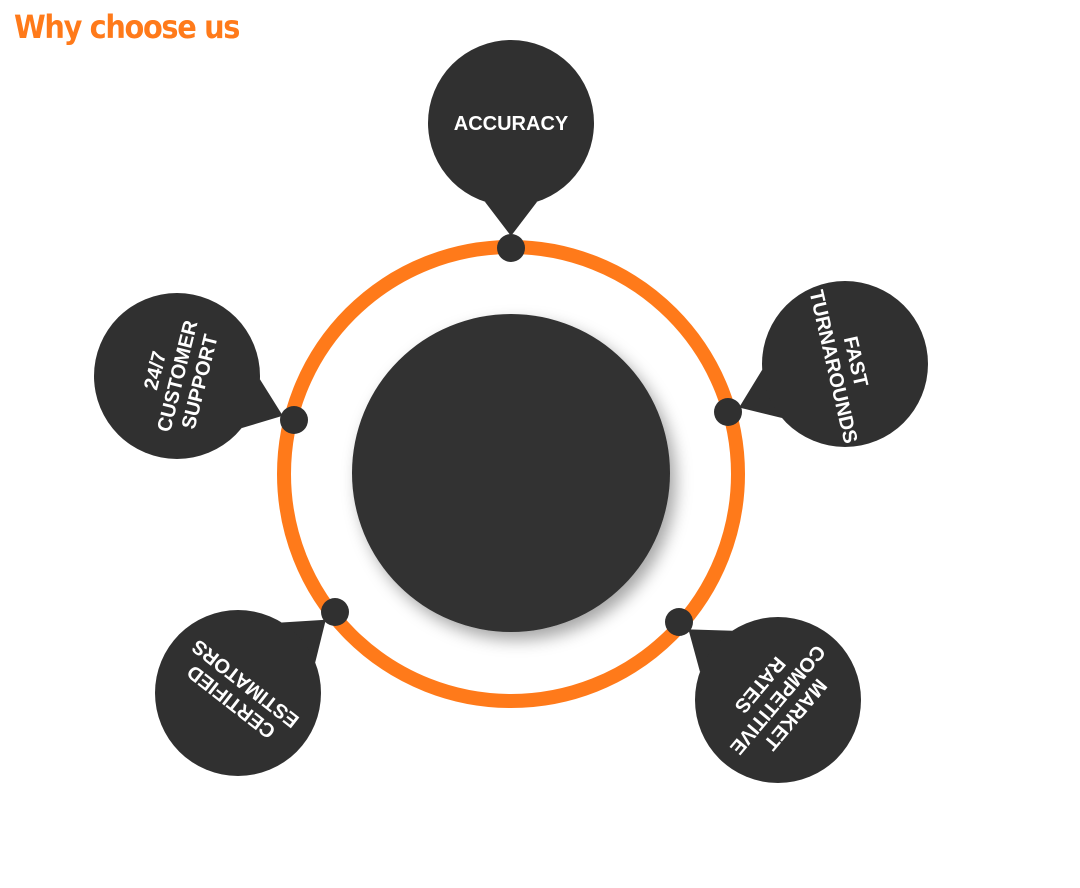 The width and height of the screenshot is (1080, 888). I want to click on feature-label: ACCURACY, so click(511, 124).